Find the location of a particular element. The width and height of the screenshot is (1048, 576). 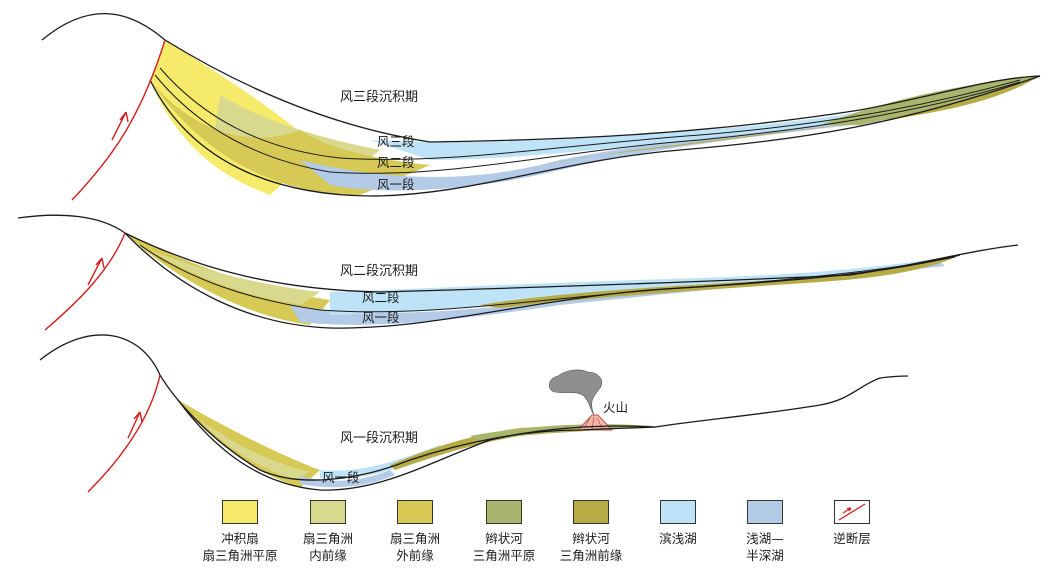

legend-item-braided-delta-front: 辫状河 三角洲前缘 is located at coordinates (591, 532).